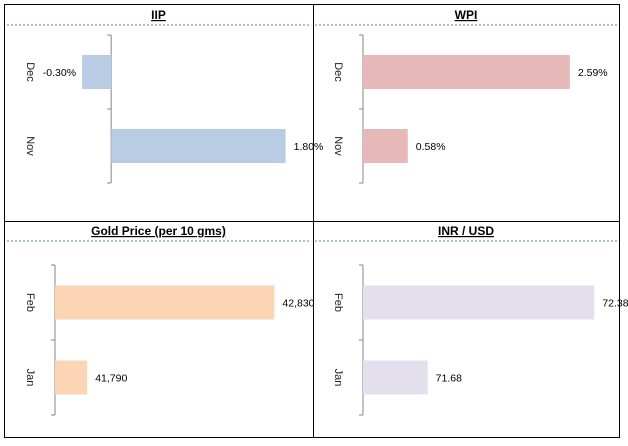 This screenshot has height=446, width=628. Describe the element at coordinates (59, 73) in the screenshot. I see `data-label-dec: -0.30%` at that location.